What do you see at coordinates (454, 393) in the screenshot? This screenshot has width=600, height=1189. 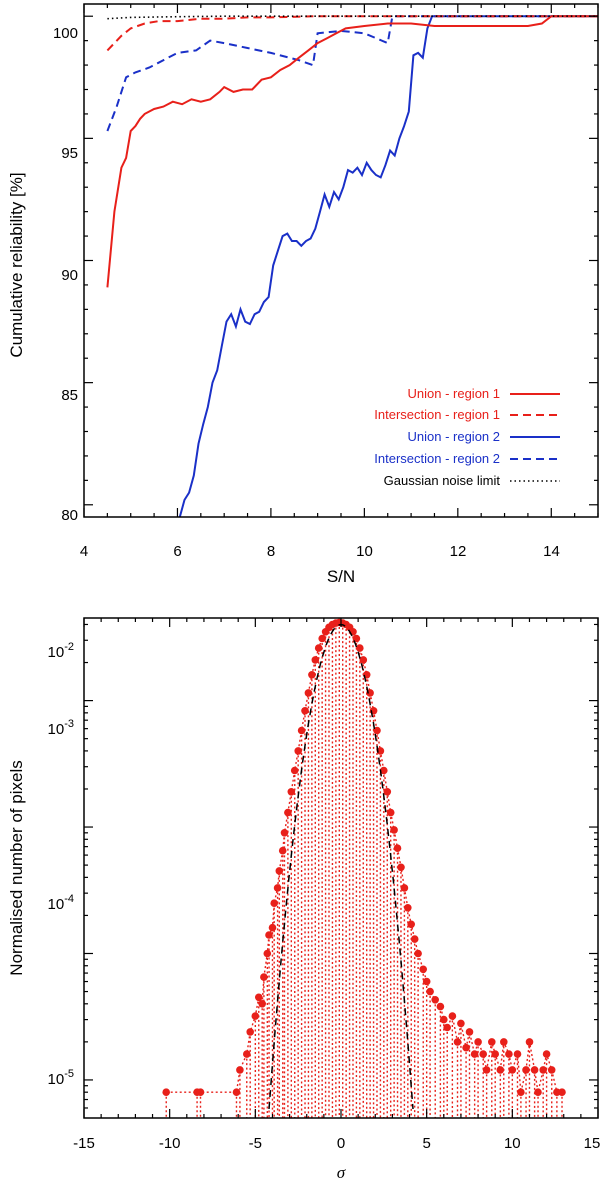 I see `legend-label: Union - region 1` at bounding box center [454, 393].